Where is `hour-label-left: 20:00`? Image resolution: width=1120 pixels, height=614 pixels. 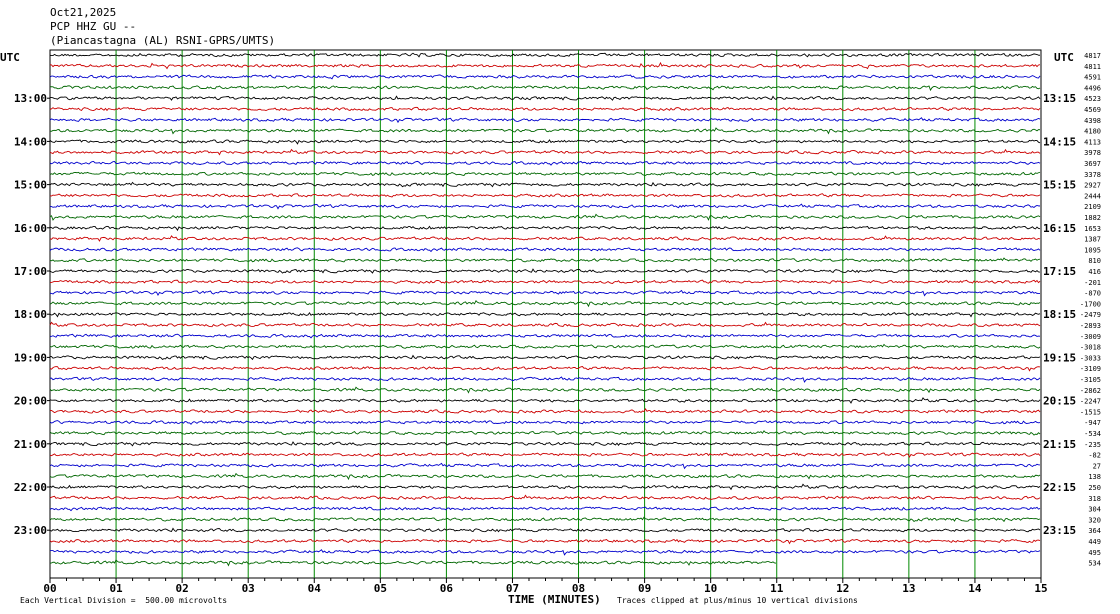 hour-label-left: 20:00 is located at coordinates (30, 401).